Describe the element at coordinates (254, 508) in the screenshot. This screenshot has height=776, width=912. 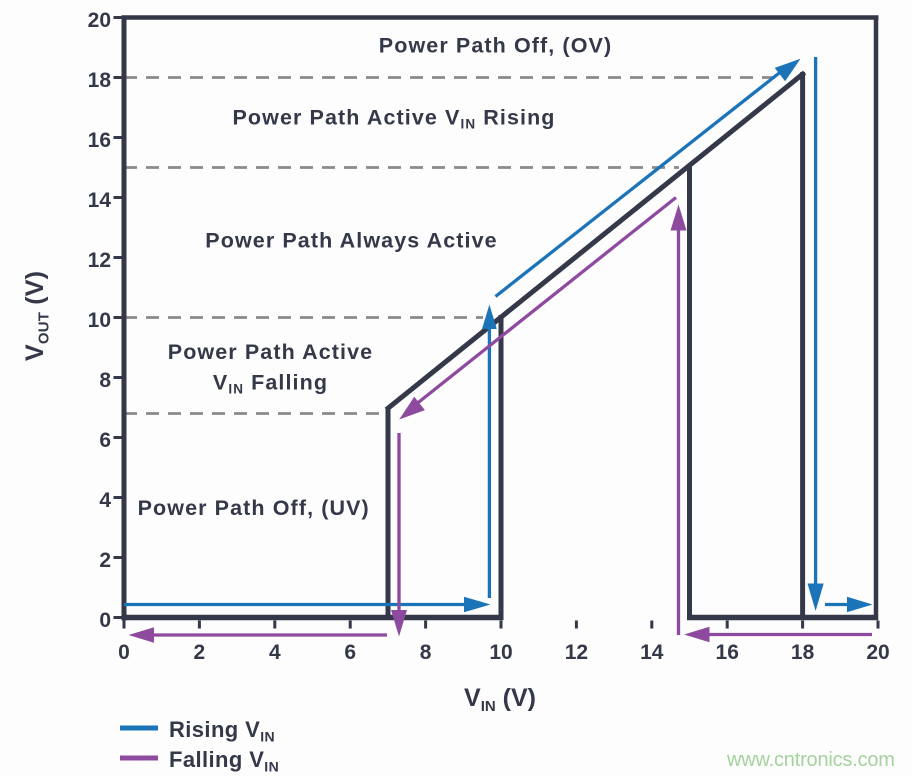
I see `svg-text: Power Path Off, (UV)` at that location.